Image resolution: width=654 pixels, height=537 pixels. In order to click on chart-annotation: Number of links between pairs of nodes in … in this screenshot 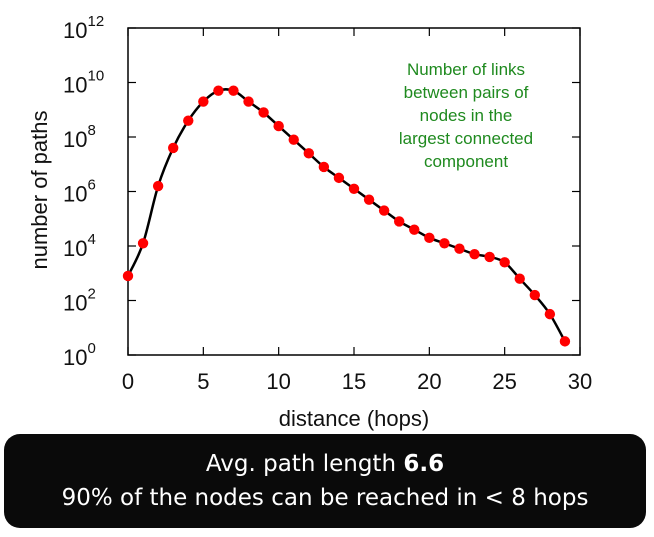, I will do `click(466, 115)`.